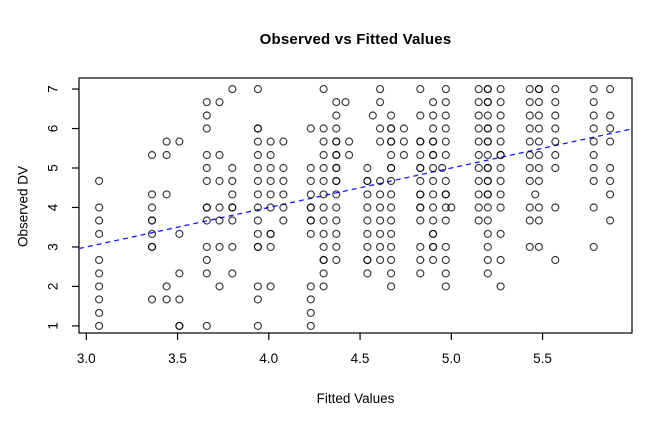 Image resolution: width=672 pixels, height=432 pixels. What do you see at coordinates (53, 207) in the screenshot?
I see `y-tick-label: 4` at bounding box center [53, 207].